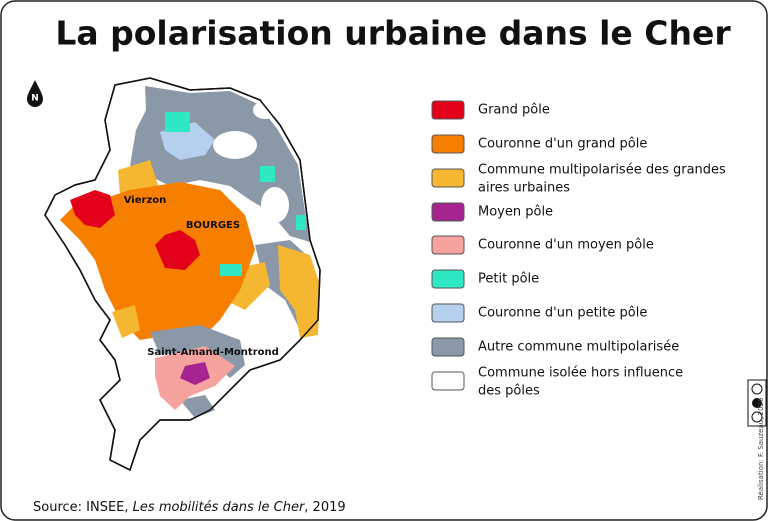  I want to click on legend-label: Petit pôle, so click(508, 279).